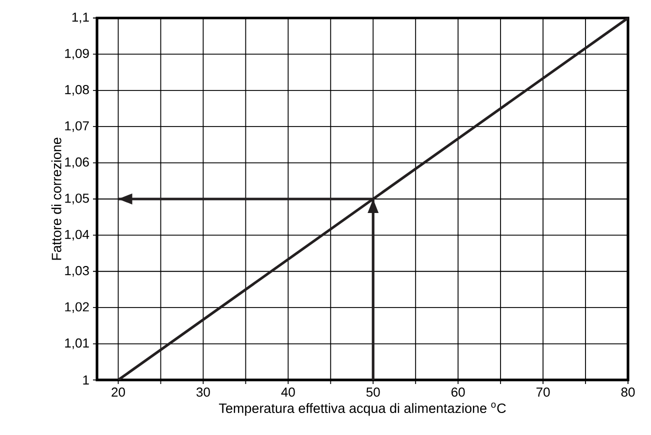 The height and width of the screenshot is (435, 651). Describe the element at coordinates (86, 380) in the screenshot. I see `y-tick-label: 1` at that location.